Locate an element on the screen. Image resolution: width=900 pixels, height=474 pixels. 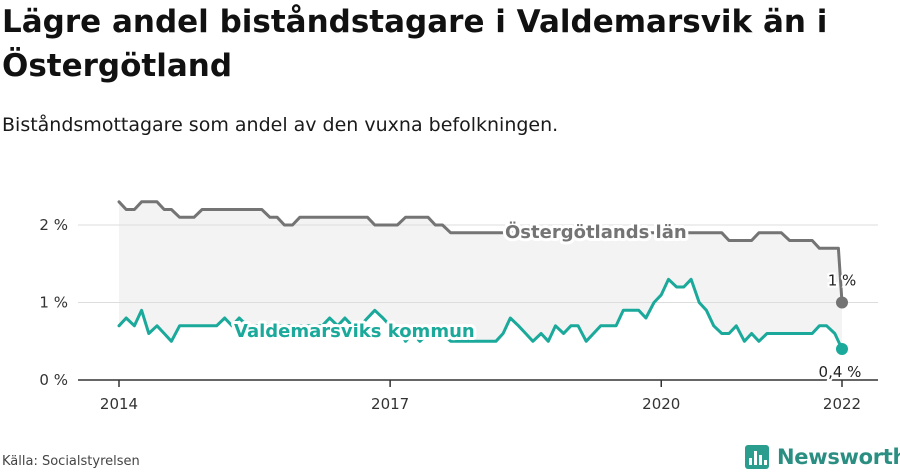
end-point-lan is located at coordinates (842, 302).